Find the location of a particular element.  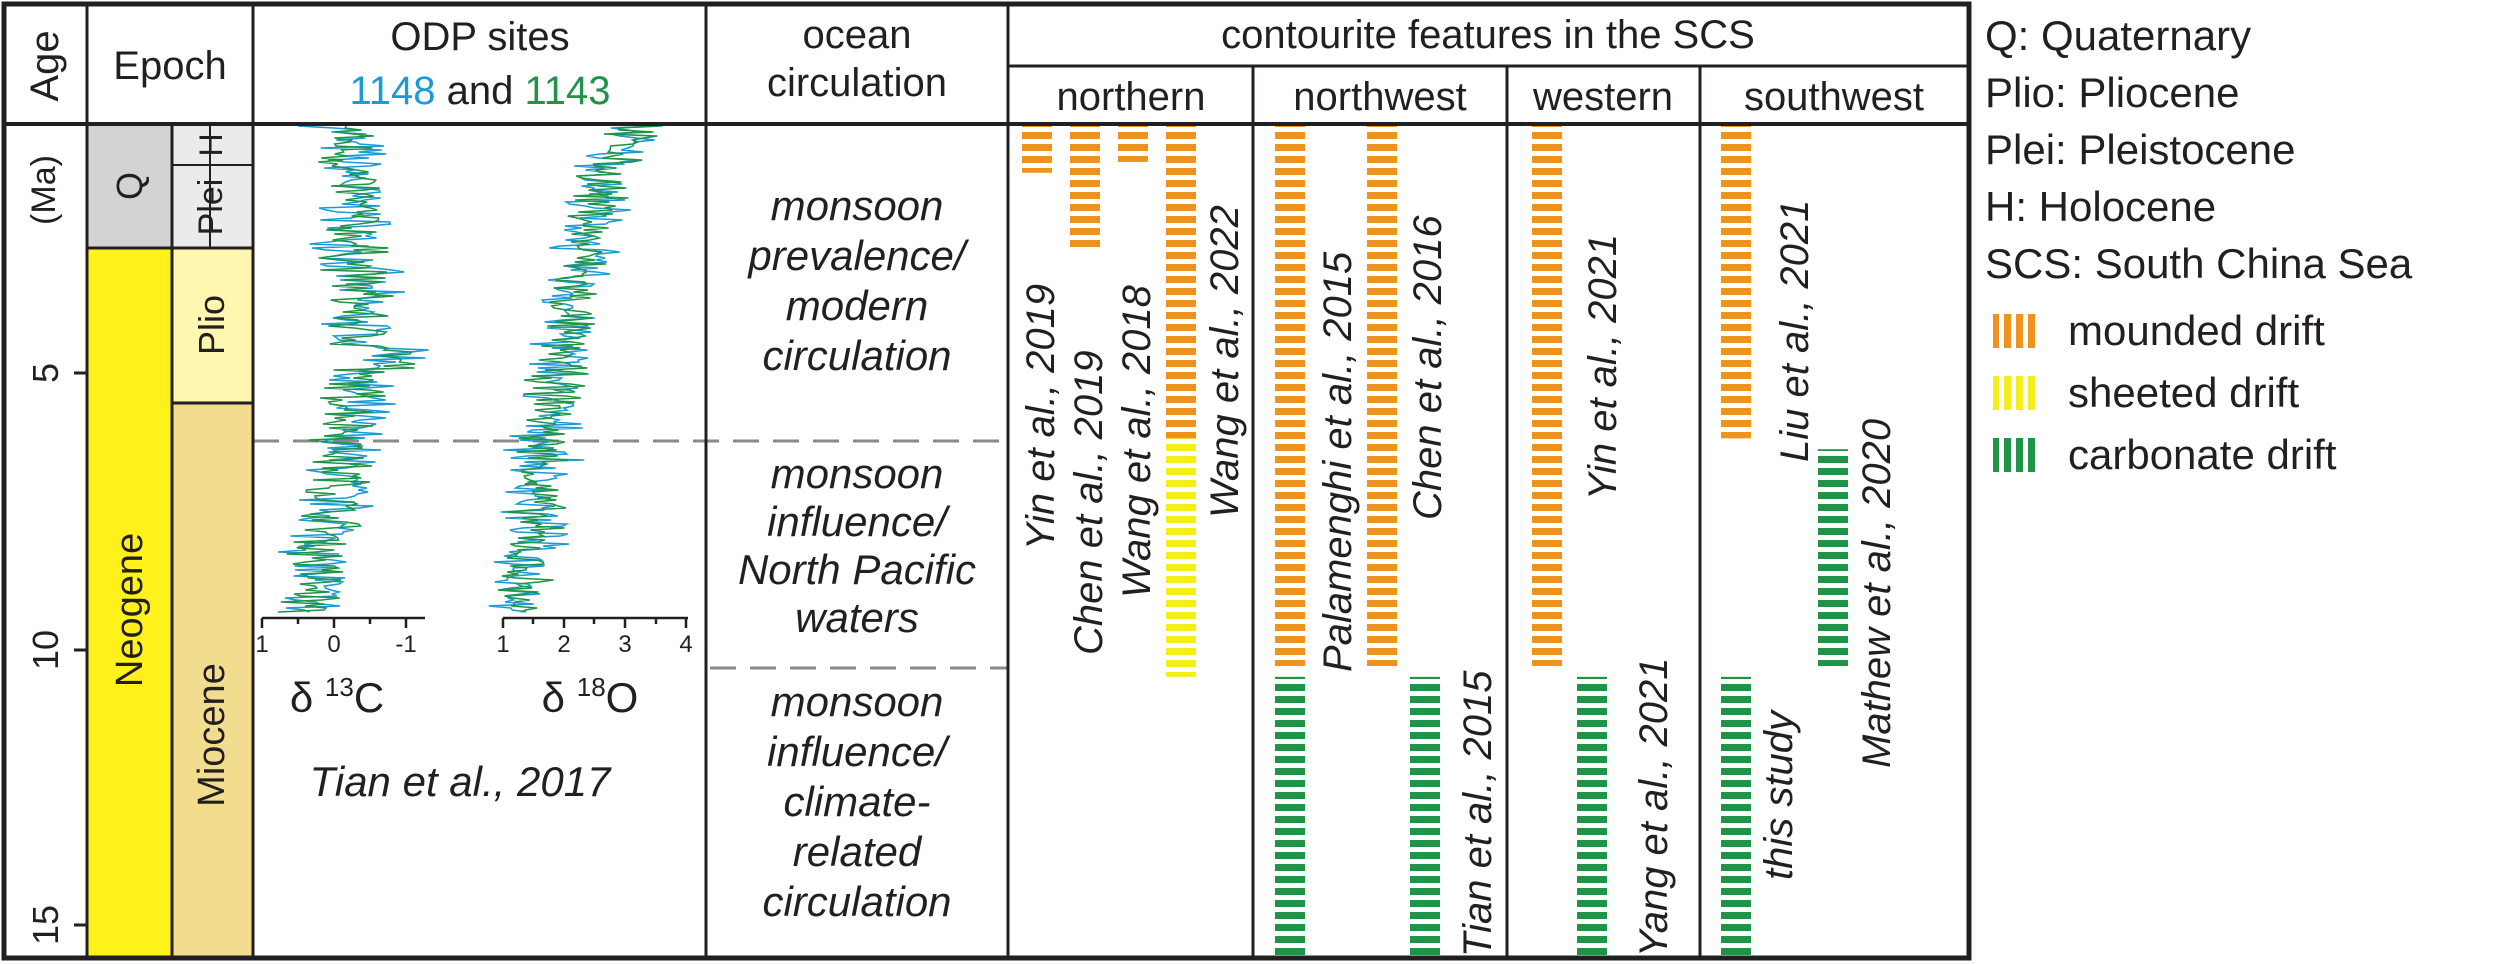

c13-axis is located at coordinates (342, 622).